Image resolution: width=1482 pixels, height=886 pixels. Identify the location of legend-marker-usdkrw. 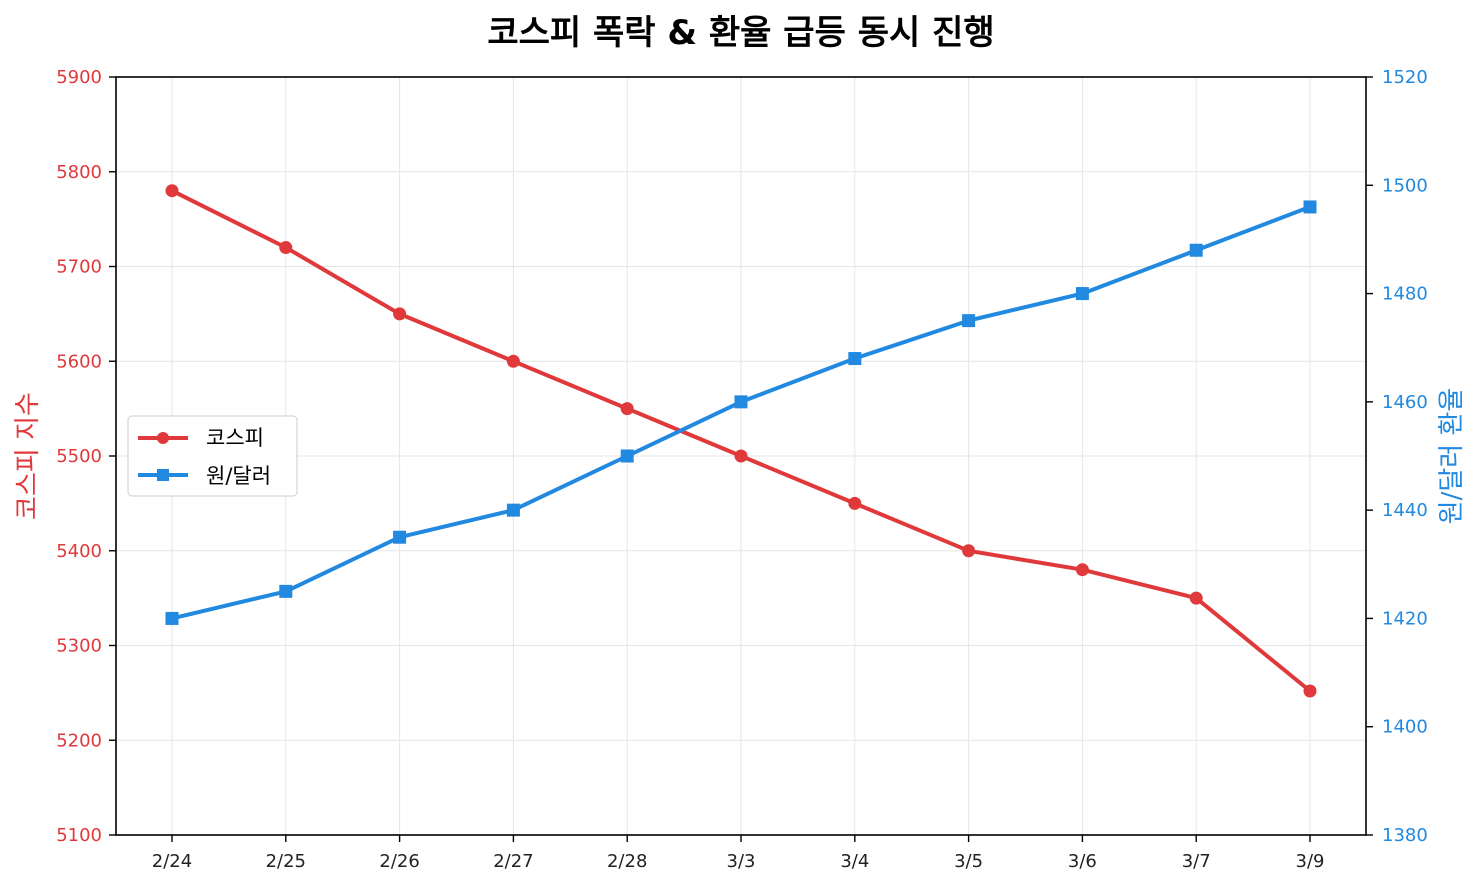
(163, 475).